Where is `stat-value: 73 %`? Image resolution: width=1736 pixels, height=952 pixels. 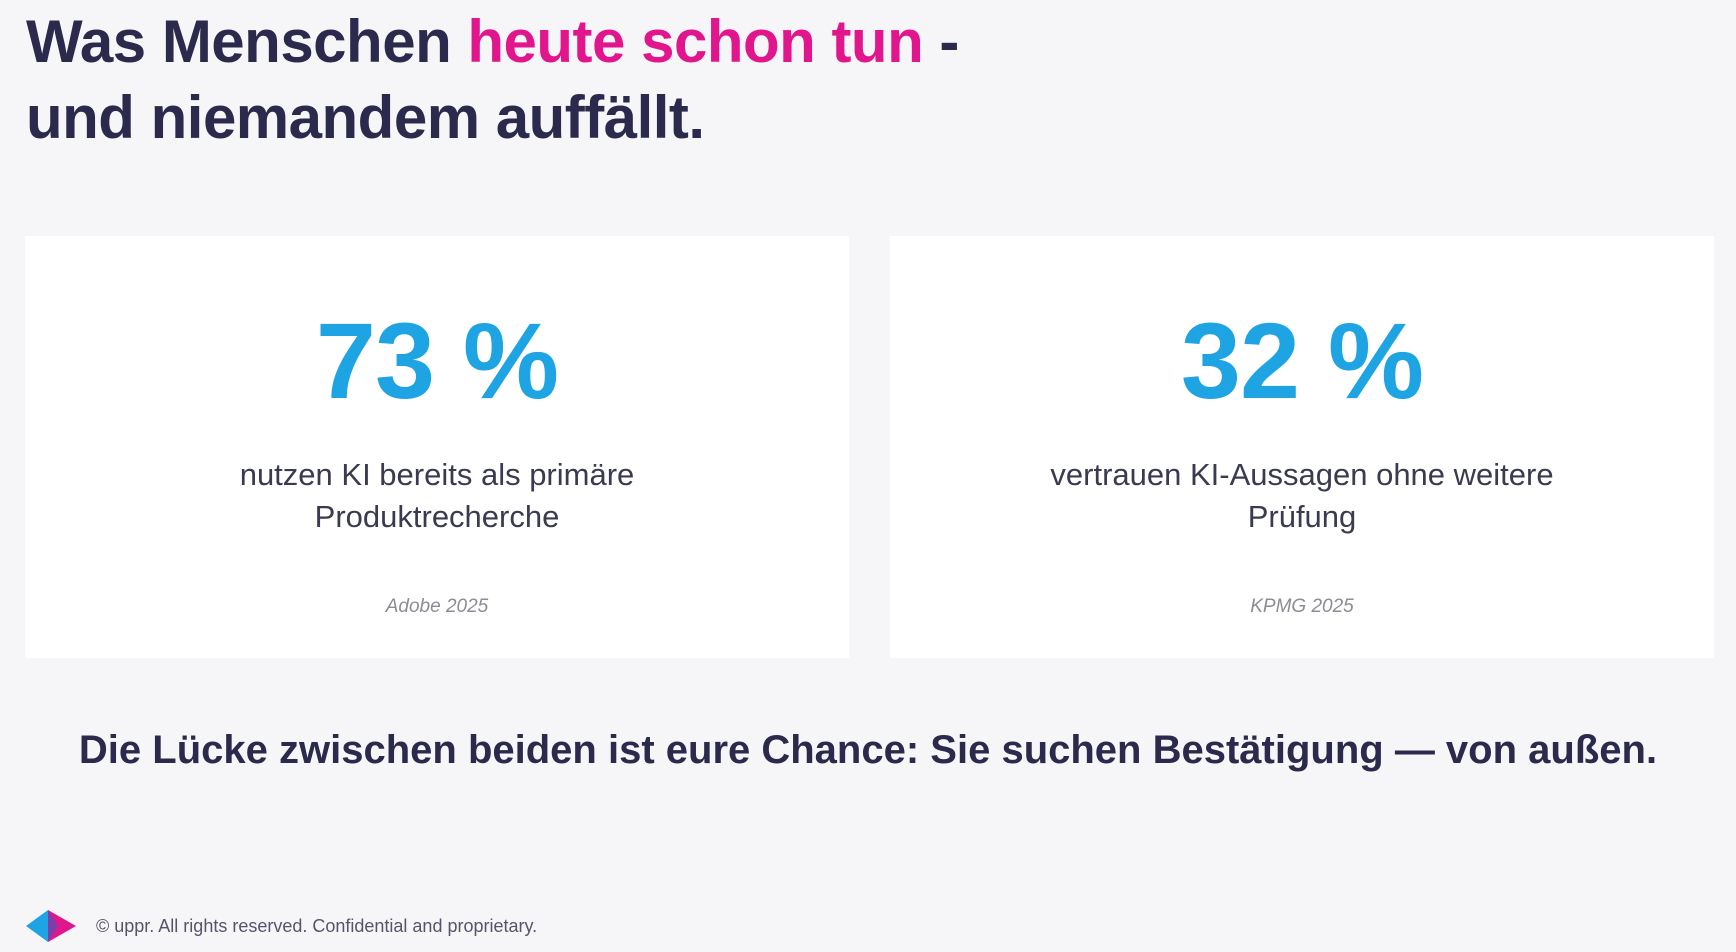
stat-value: 73 % is located at coordinates (437, 360).